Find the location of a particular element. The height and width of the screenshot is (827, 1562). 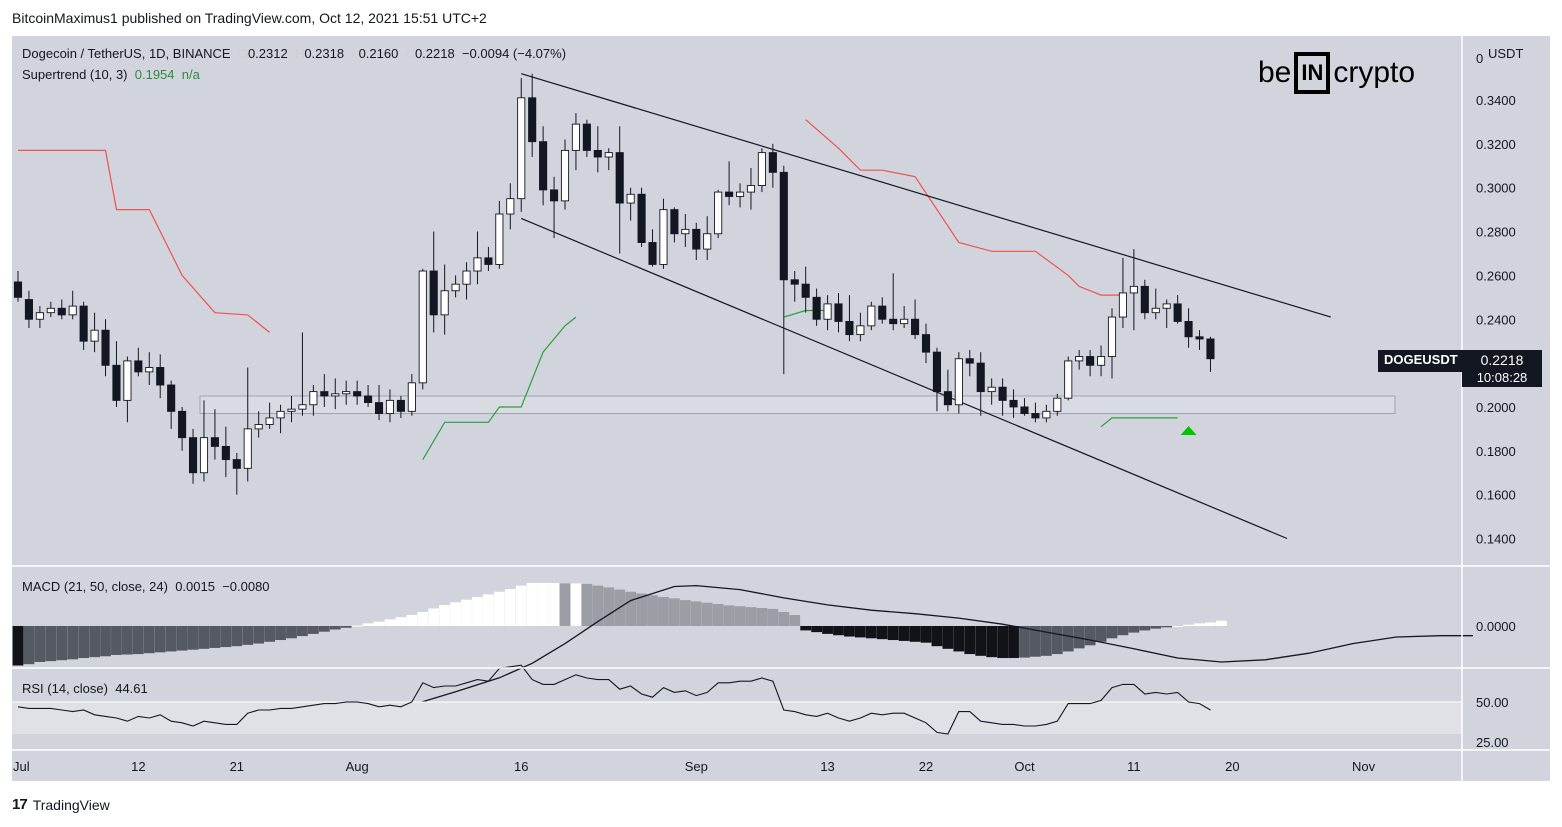

tradingview-logo-icon: 17 is located at coordinates (20, 804).